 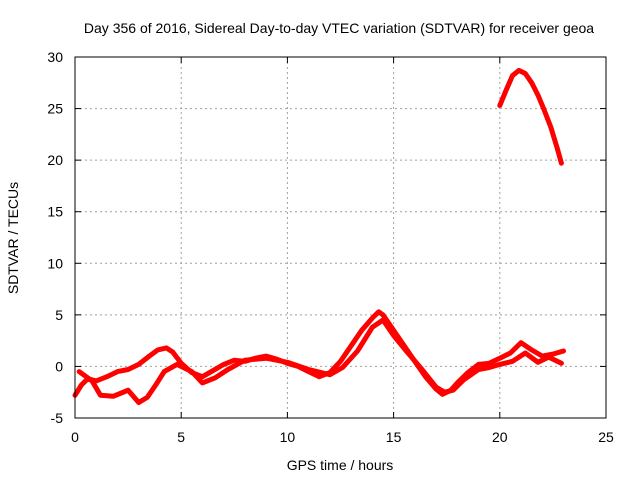 What do you see at coordinates (59, 366) in the screenshot?
I see `y-tick-label: 0` at bounding box center [59, 366].